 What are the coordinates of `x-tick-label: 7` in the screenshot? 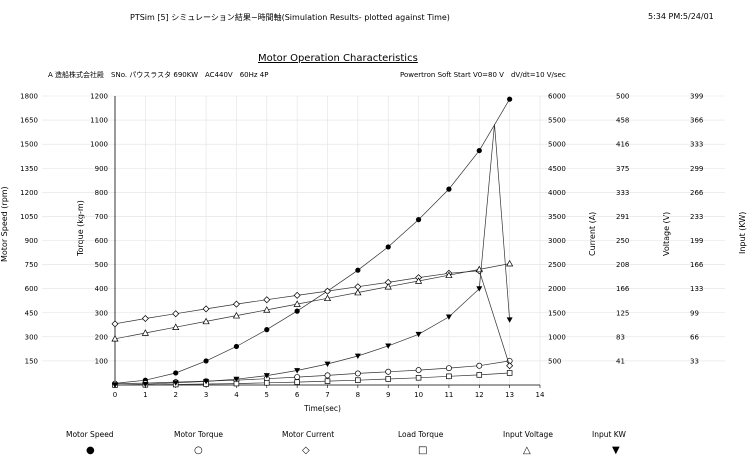 It's located at (327, 395).